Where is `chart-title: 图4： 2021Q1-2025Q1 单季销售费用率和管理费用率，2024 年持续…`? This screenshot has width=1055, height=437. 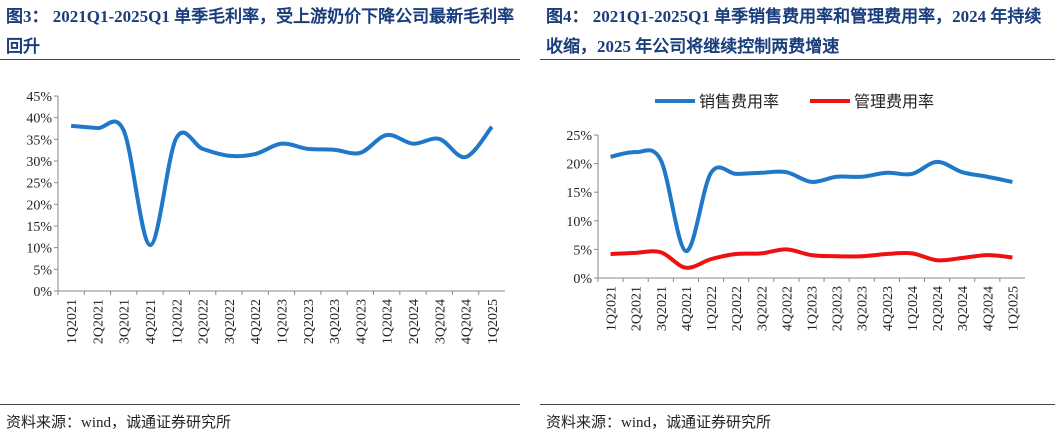
chart-title: 图4： 2021Q1-2025Q1 单季销售费用率和管理费用率，2024 年持续… is located at coordinates (797, 30).